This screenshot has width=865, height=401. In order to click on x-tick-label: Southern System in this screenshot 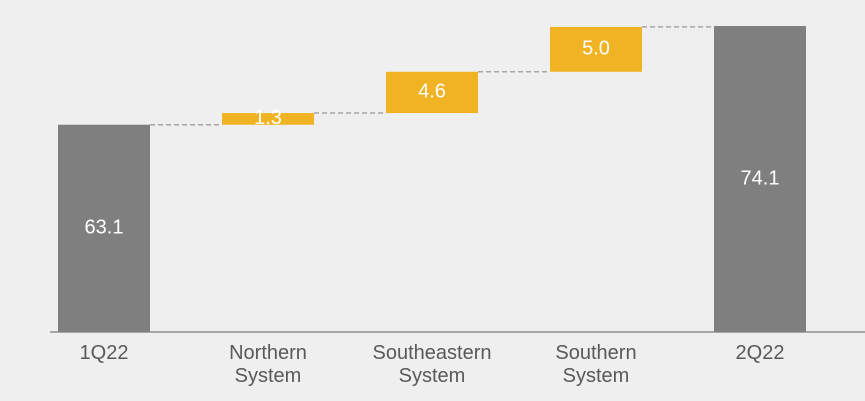, I will do `click(596, 364)`.